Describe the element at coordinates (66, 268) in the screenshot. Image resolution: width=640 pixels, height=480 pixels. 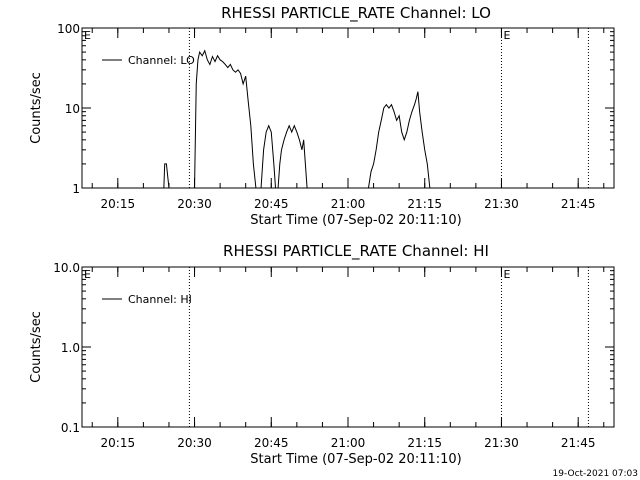
I see `y-tick-label: 10.0` at that location.